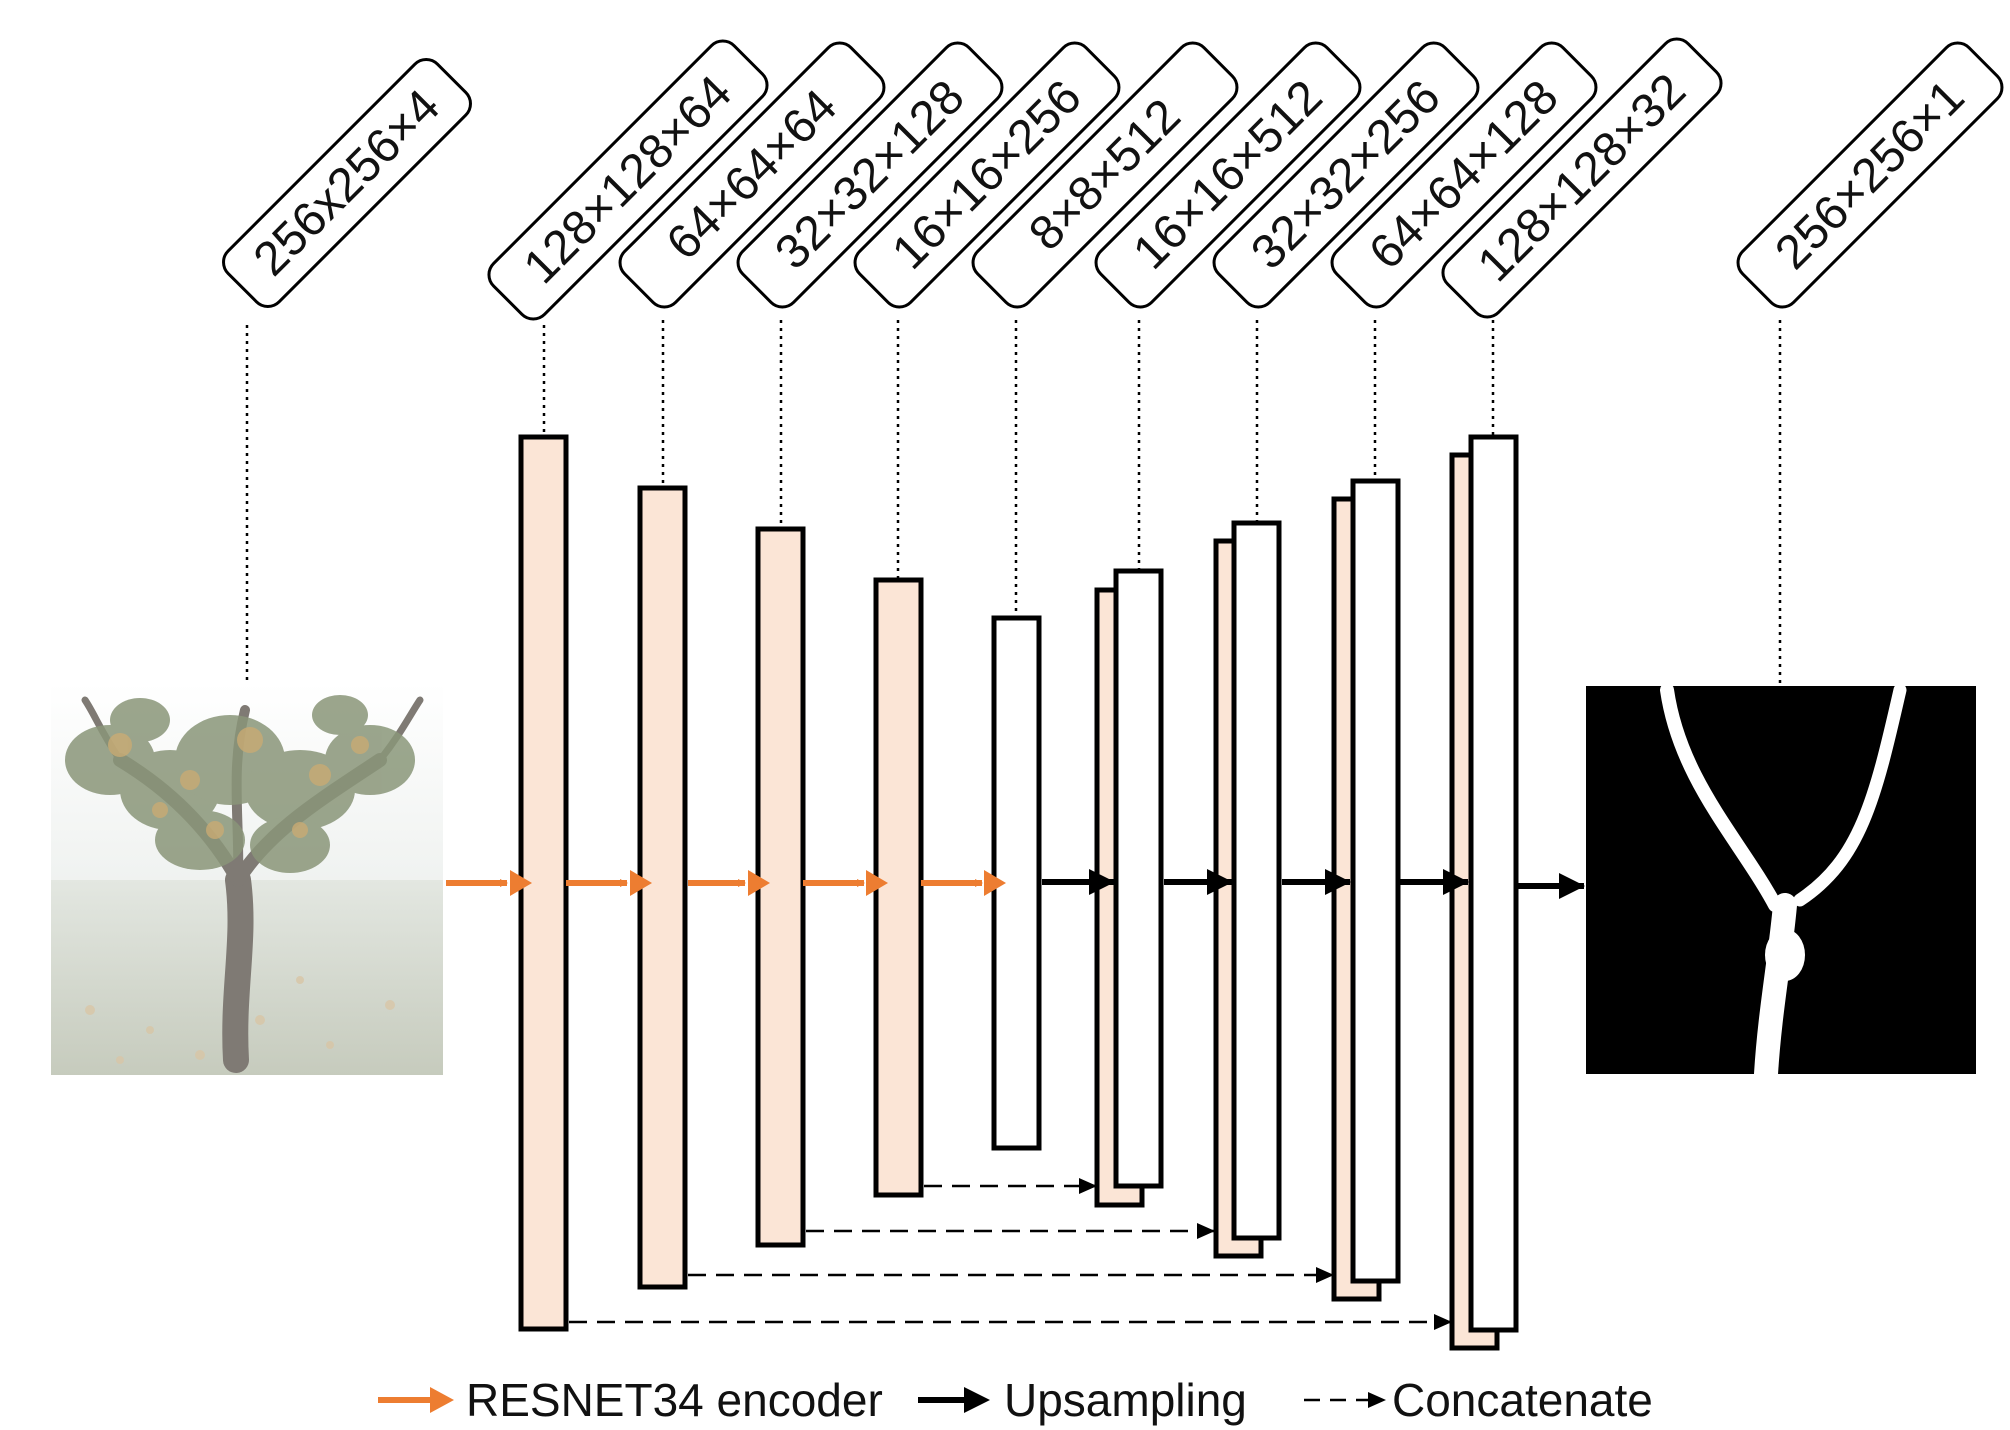 This screenshot has height=1430, width=2010. I want to click on svg-text: 256x256×4, so click(347, 183).